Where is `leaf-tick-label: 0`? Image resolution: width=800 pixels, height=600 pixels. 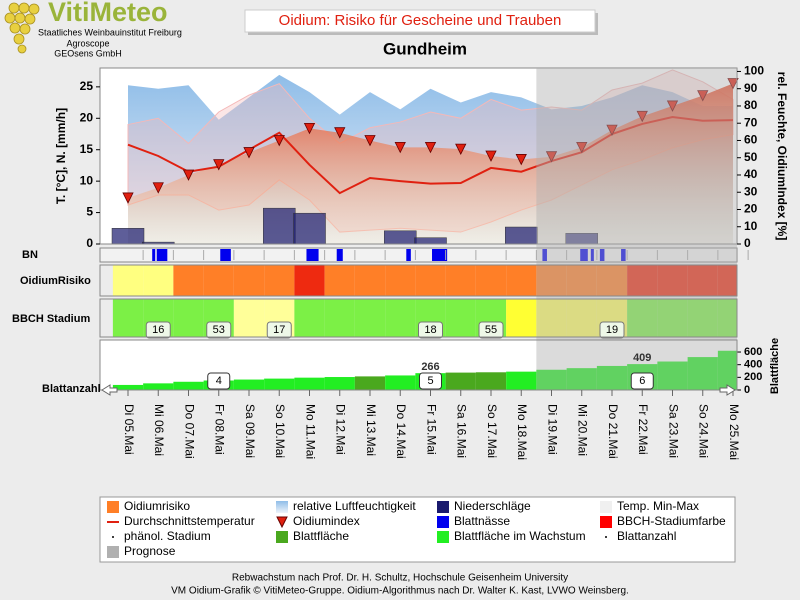 leaf-tick-label: 0 is located at coordinates (747, 390).